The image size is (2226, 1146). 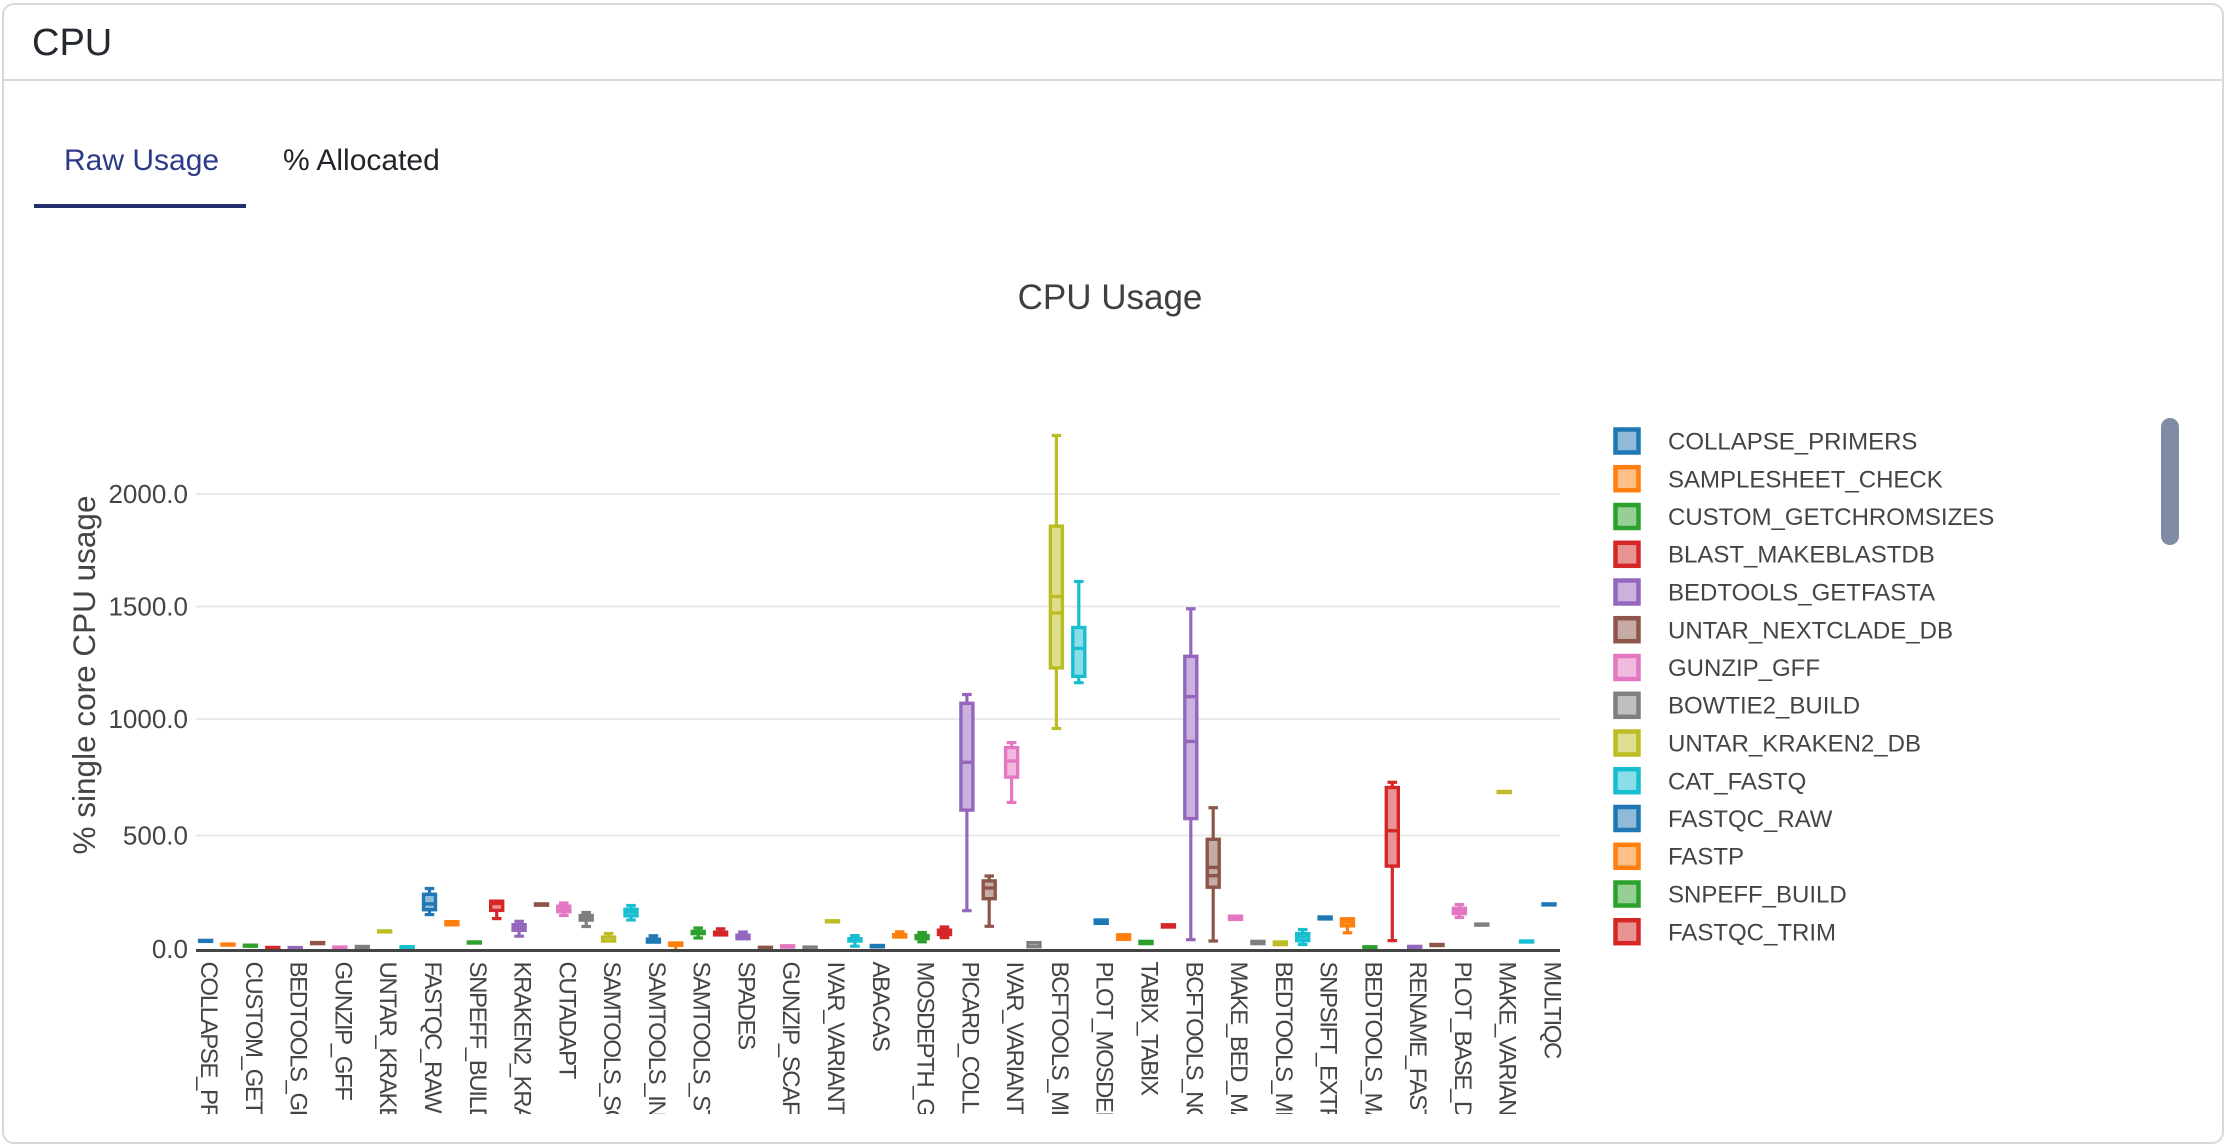 What do you see at coordinates (522, 1038) in the screenshot?
I see `svg-text: KRAKEN2_KRAKEN2` at bounding box center [522, 1038].